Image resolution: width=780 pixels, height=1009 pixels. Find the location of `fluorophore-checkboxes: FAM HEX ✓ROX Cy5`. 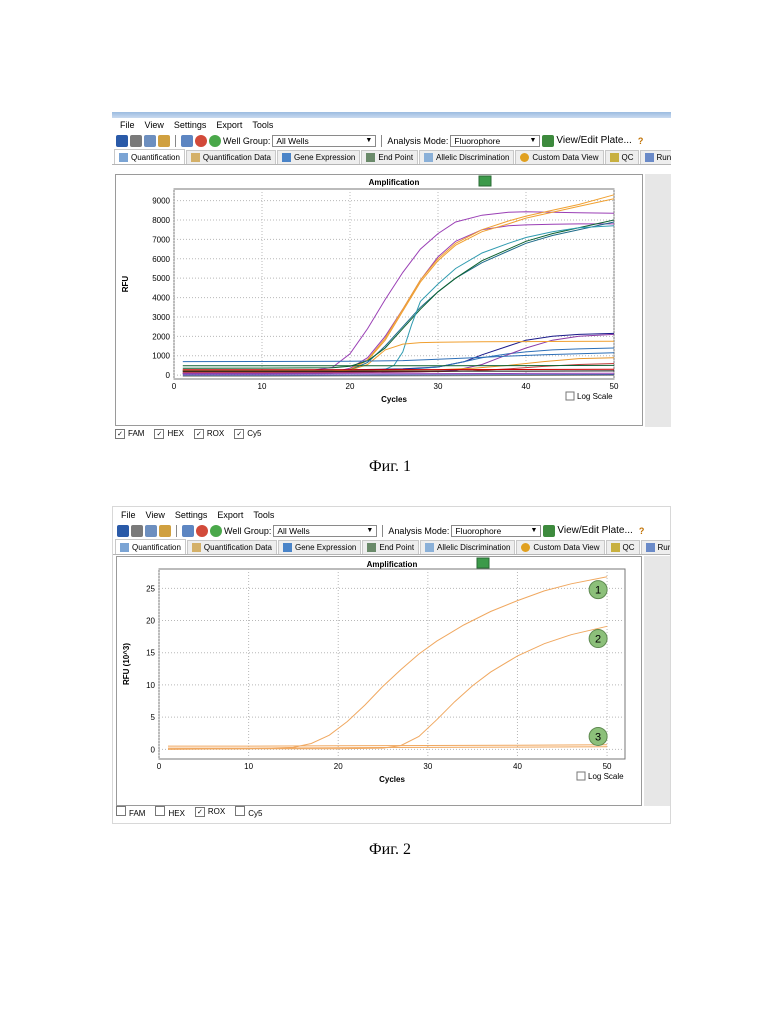

fluorophore-checkboxes: FAM HEX ✓ROX Cy5 is located at coordinates (189, 812).